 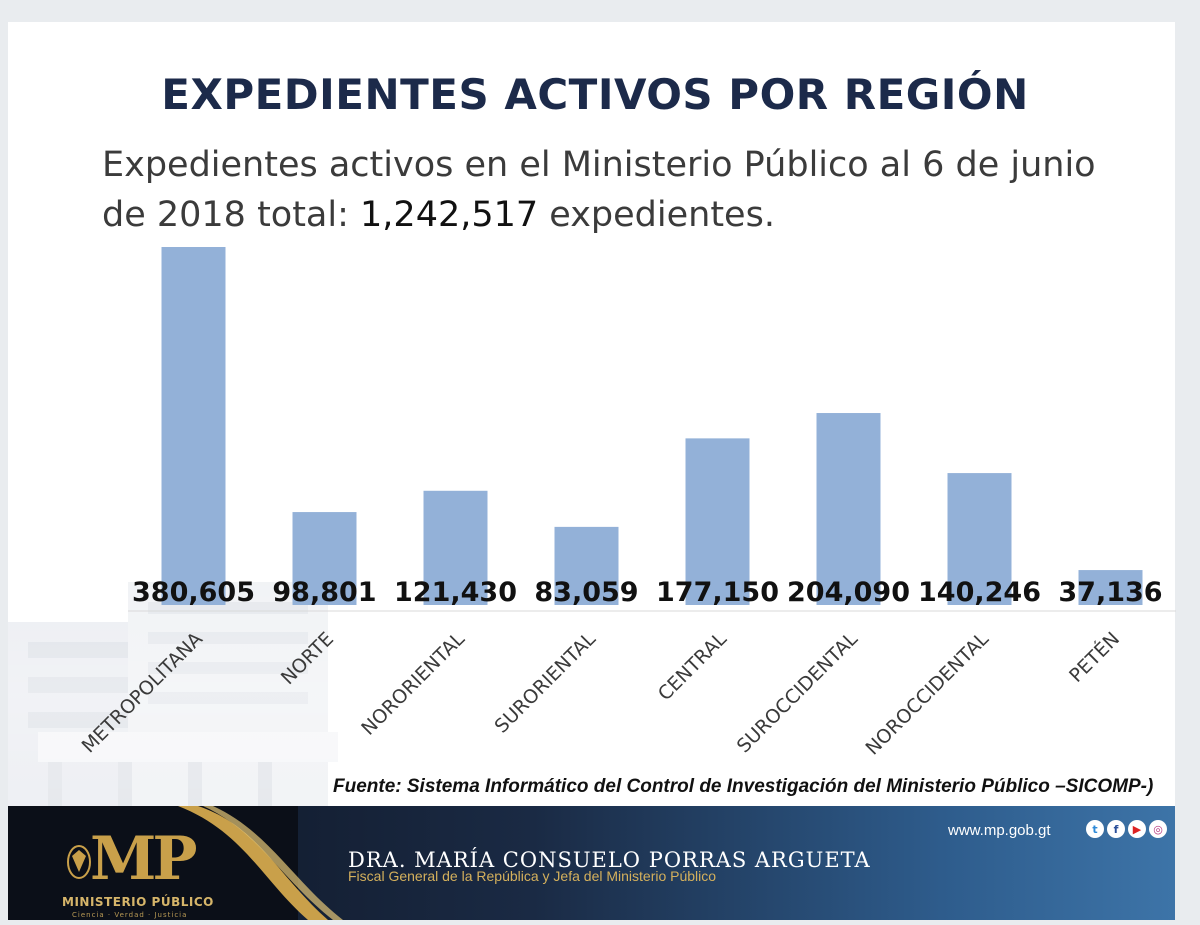 What do you see at coordinates (586, 565) in the screenshot?
I see `bar-suroriental` at bounding box center [586, 565].